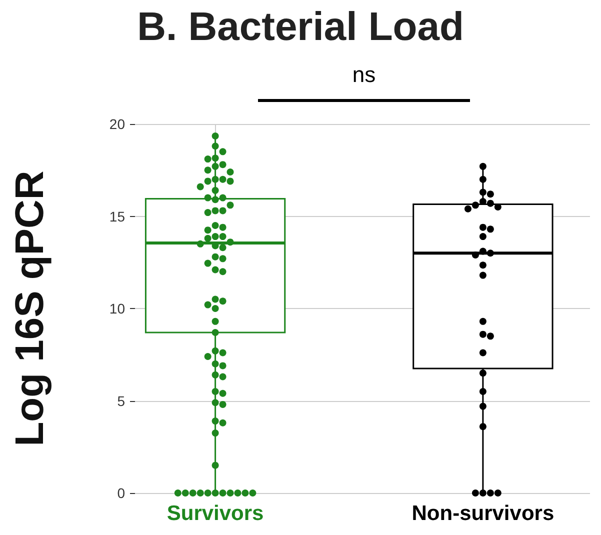 This screenshot has height=535, width=601. Describe the element at coordinates (300, 27) in the screenshot. I see `chart-title: B. Bacterial Load` at that location.